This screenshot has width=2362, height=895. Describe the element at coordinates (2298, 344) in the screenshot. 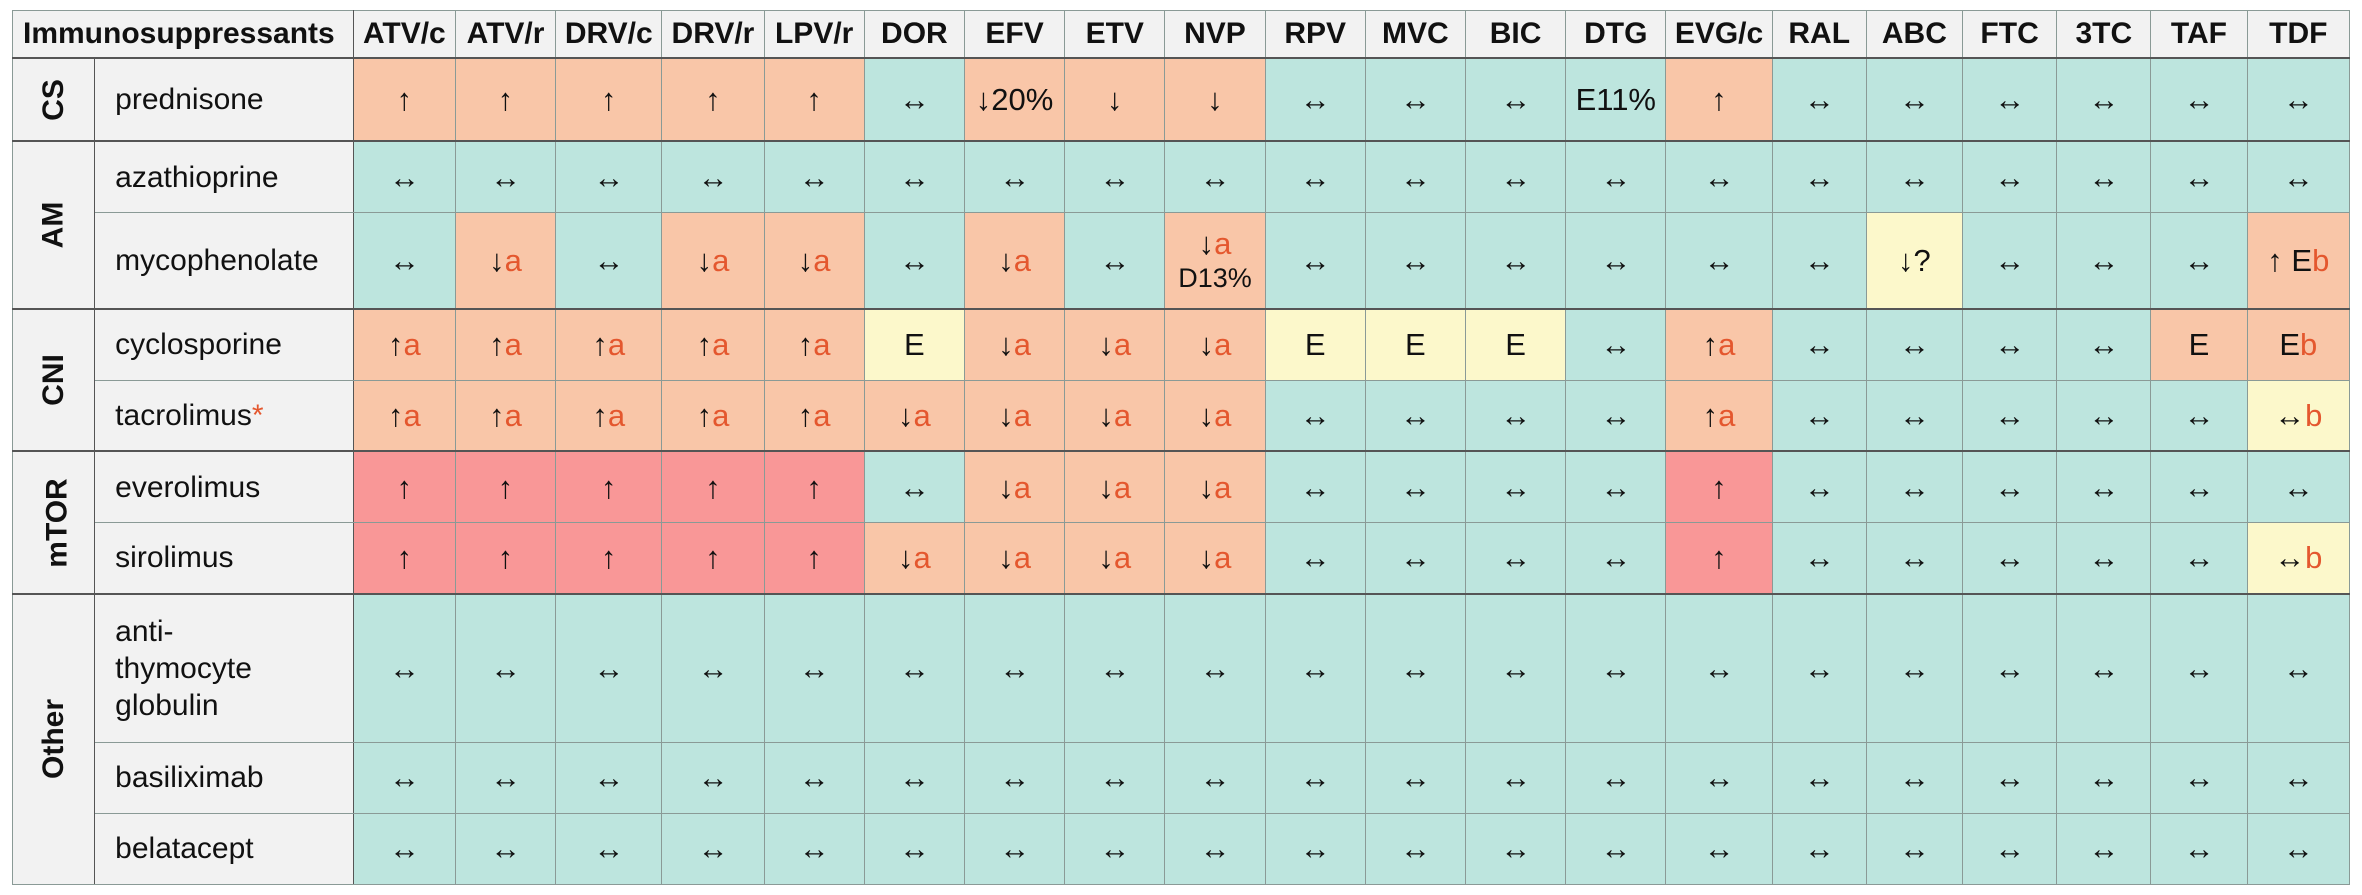

I see `interaction-cell: Eb` at that location.